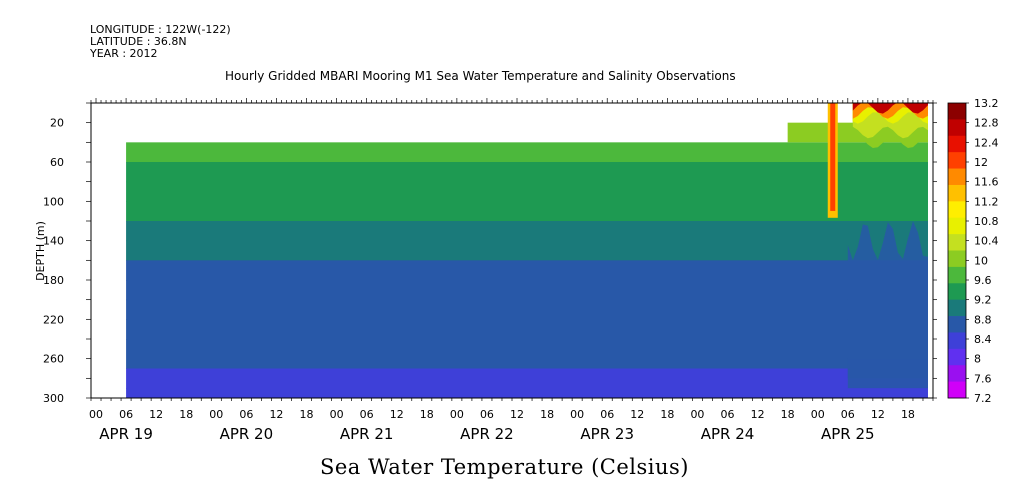  I want to click on x-axis-title: Sea Water Temperature (Celsius), so click(504, 467).